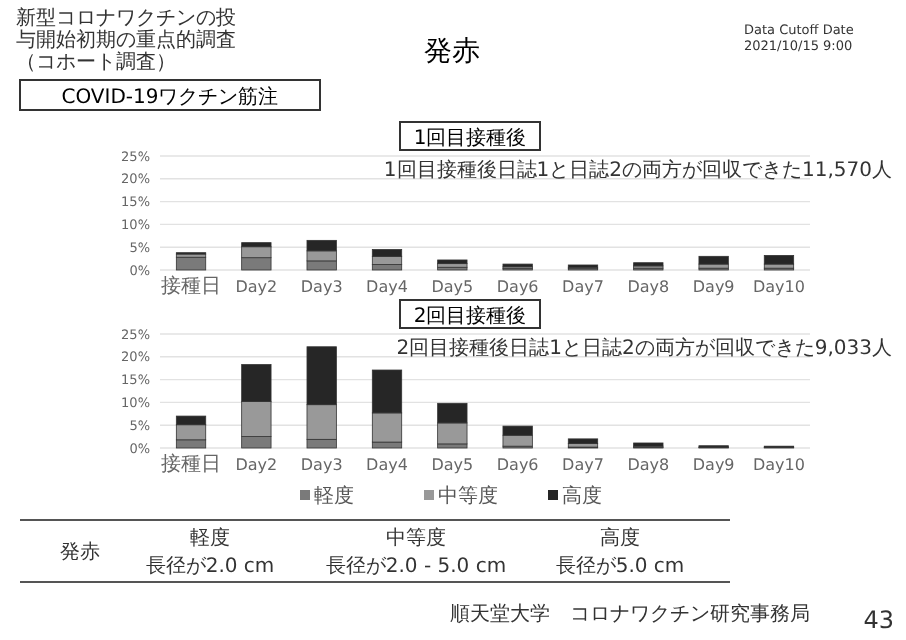 Image resolution: width=906 pixels, height=640 pixels. I want to click on text: 順天堂大学 コロナワクチン研究事務局, so click(630, 614).